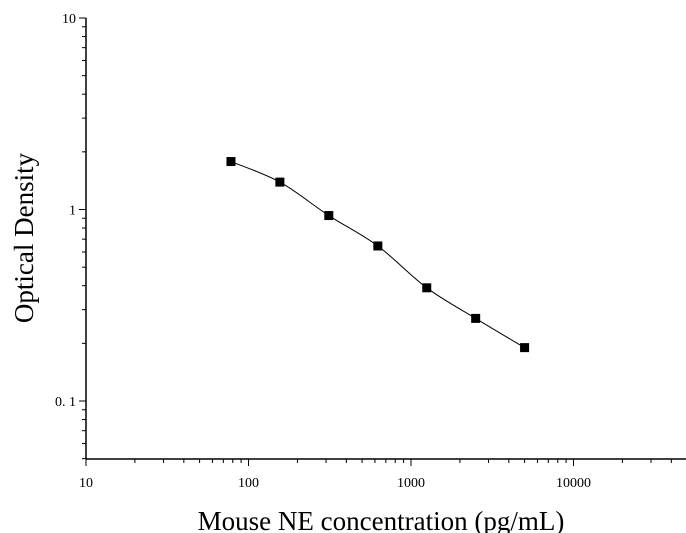  I want to click on y-tick-label: 10, so click(69, 19).